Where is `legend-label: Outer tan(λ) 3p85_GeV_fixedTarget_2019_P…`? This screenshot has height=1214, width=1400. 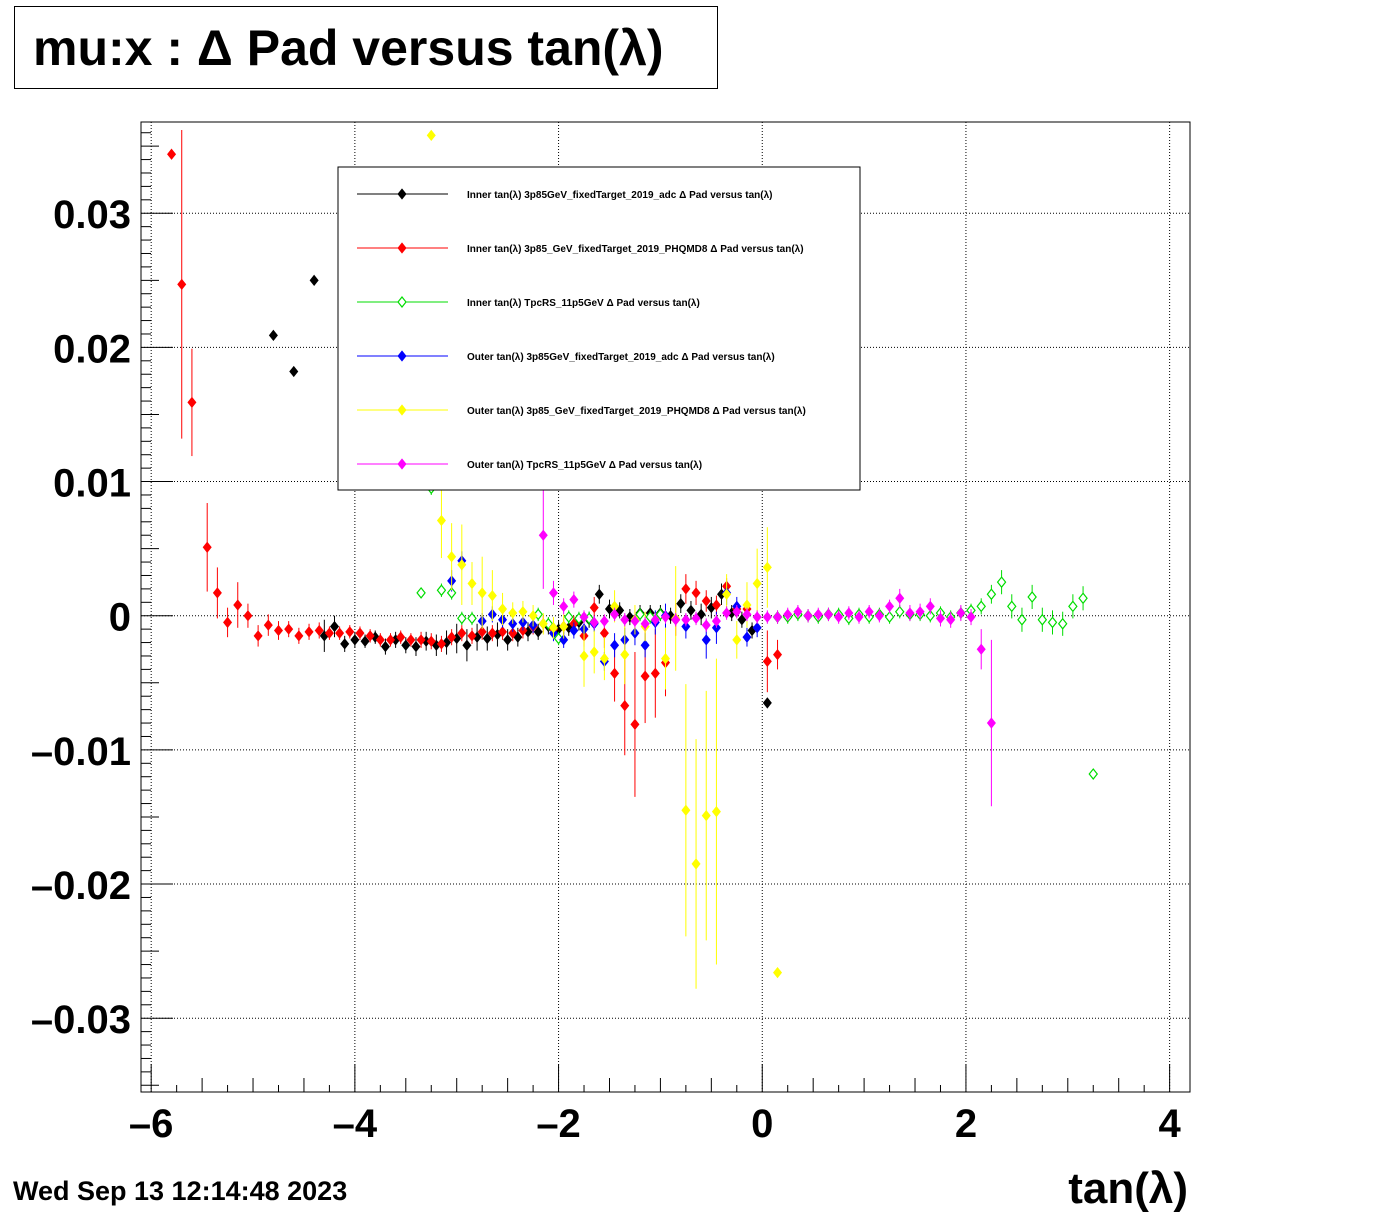 legend-label: Outer tan(λ) 3p85_GeV_fixedTarget_2019_P… is located at coordinates (636, 411).